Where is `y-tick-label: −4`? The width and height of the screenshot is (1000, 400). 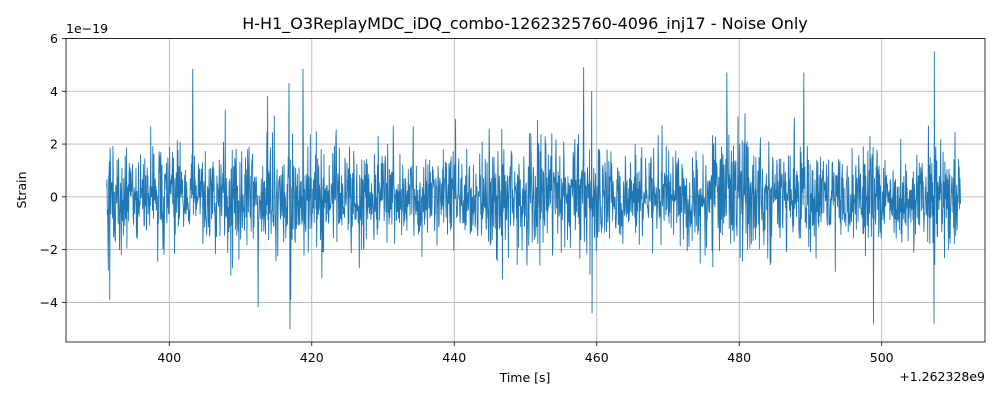 y-tick-label: −4 is located at coordinates (49, 302).